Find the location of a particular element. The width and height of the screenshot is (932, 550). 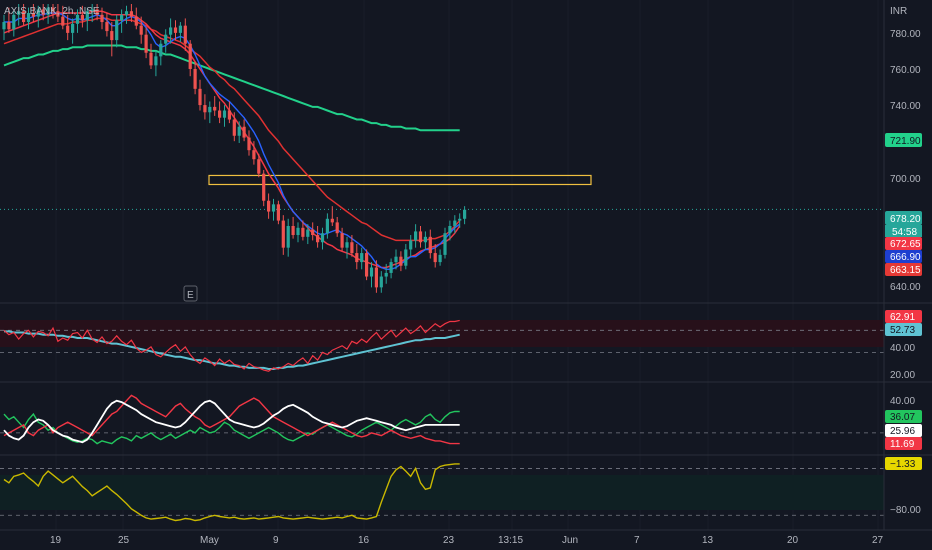

time-tick: 20 is located at coordinates (793, 540).